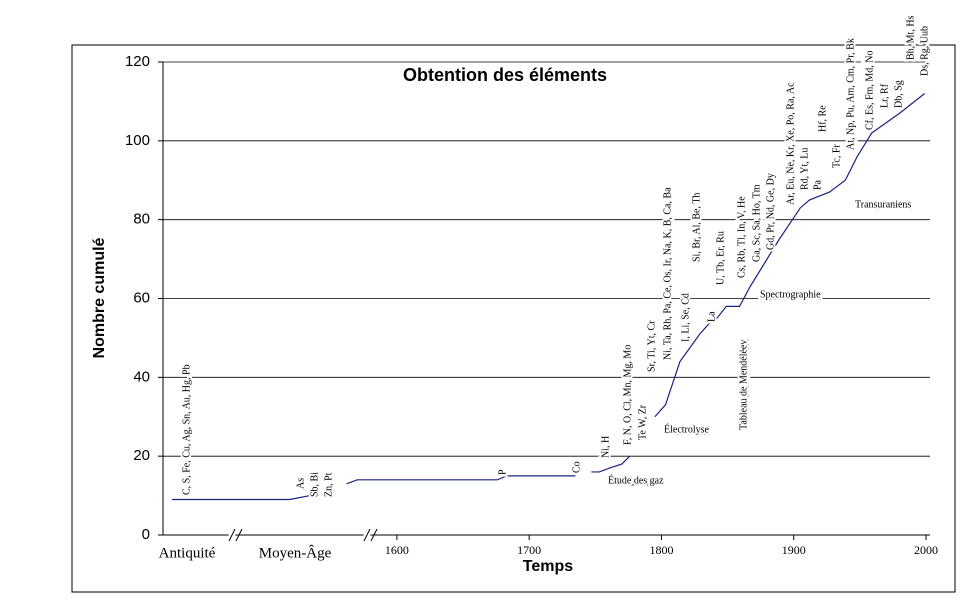 Image resolution: width=960 pixels, height=599 pixels. I want to click on element-annotation: Lr, Rf, so click(884, 95).